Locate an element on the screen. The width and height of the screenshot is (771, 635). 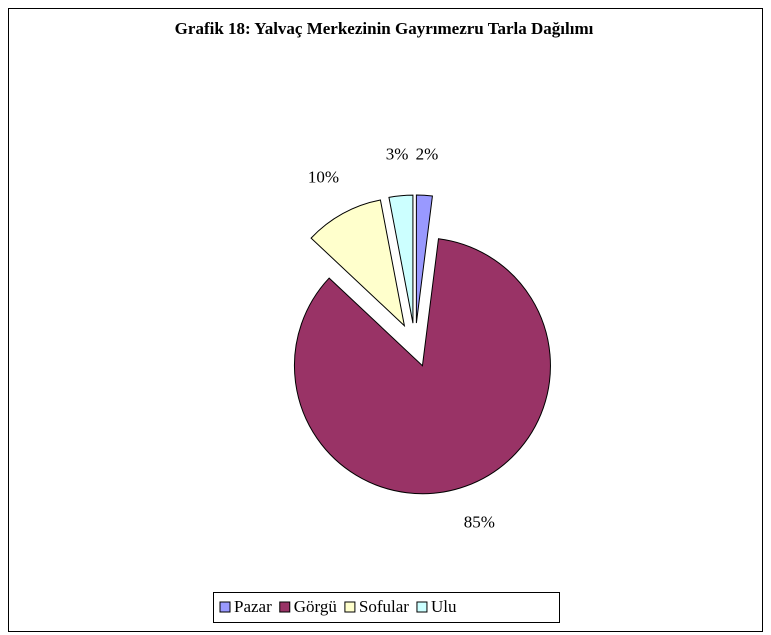
legend-label: Ulu is located at coordinates (444, 606).